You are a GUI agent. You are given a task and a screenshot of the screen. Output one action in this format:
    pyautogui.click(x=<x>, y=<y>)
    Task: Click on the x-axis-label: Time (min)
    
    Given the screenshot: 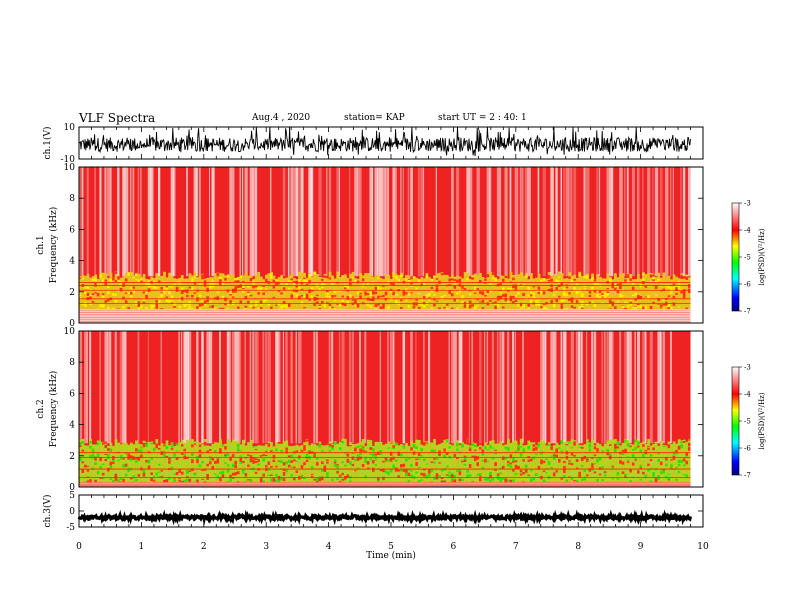 What is the action you would take?
    pyautogui.click(x=391, y=555)
    